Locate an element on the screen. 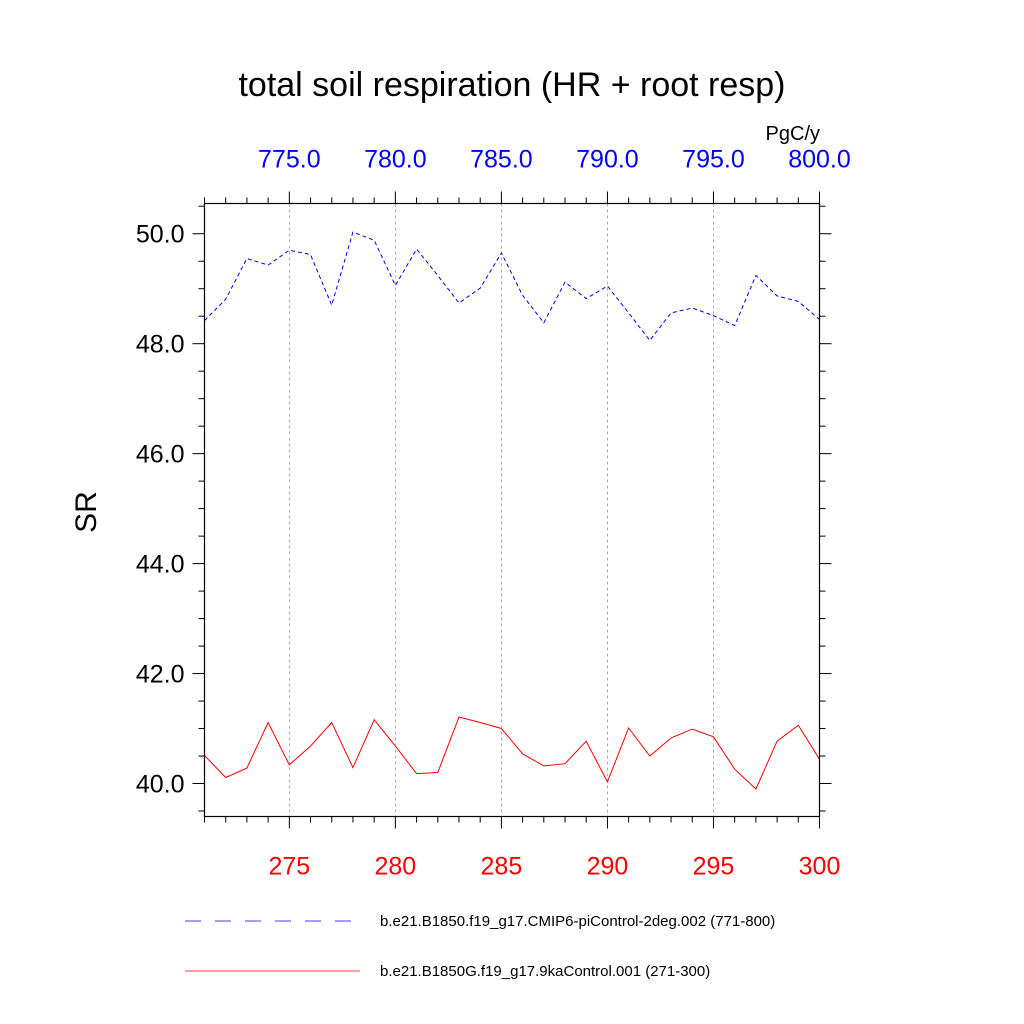 This screenshot has height=1024, width=1024. x-bottom-tick-label: 290 is located at coordinates (608, 867).